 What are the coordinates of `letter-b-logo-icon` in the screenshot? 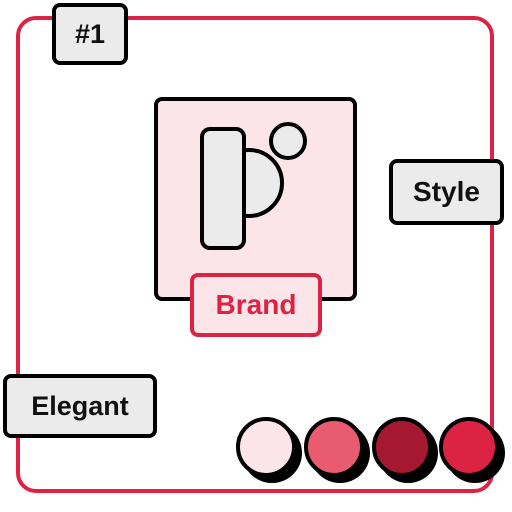 It's located at (253, 186).